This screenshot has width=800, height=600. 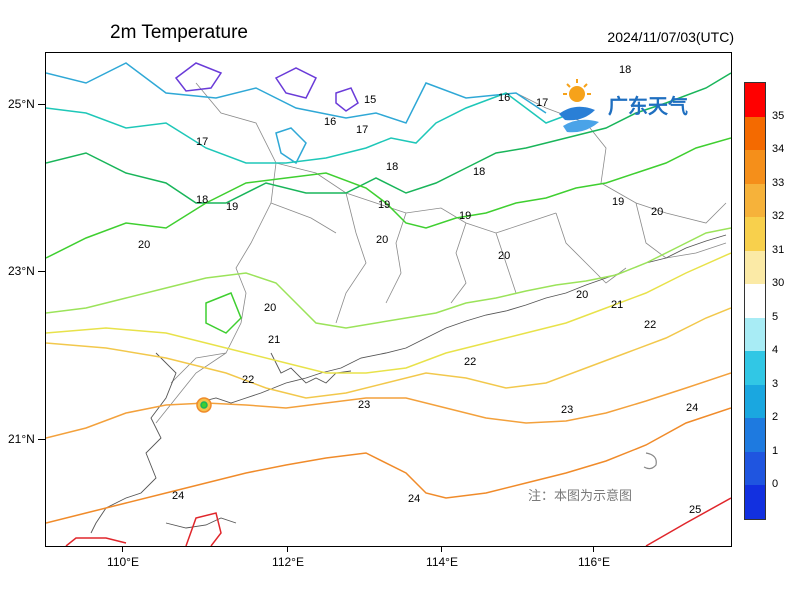 I want to click on valid-time: 2024/11/07/03(UTC), so click(x=670, y=37).